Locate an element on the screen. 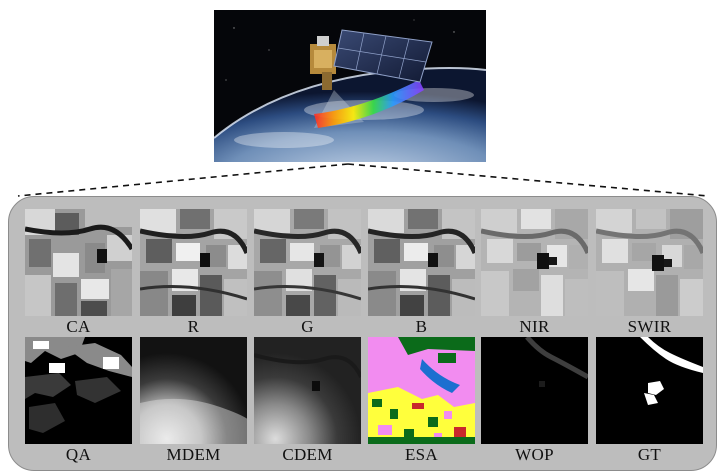  satellite-illustration is located at coordinates (350, 86).